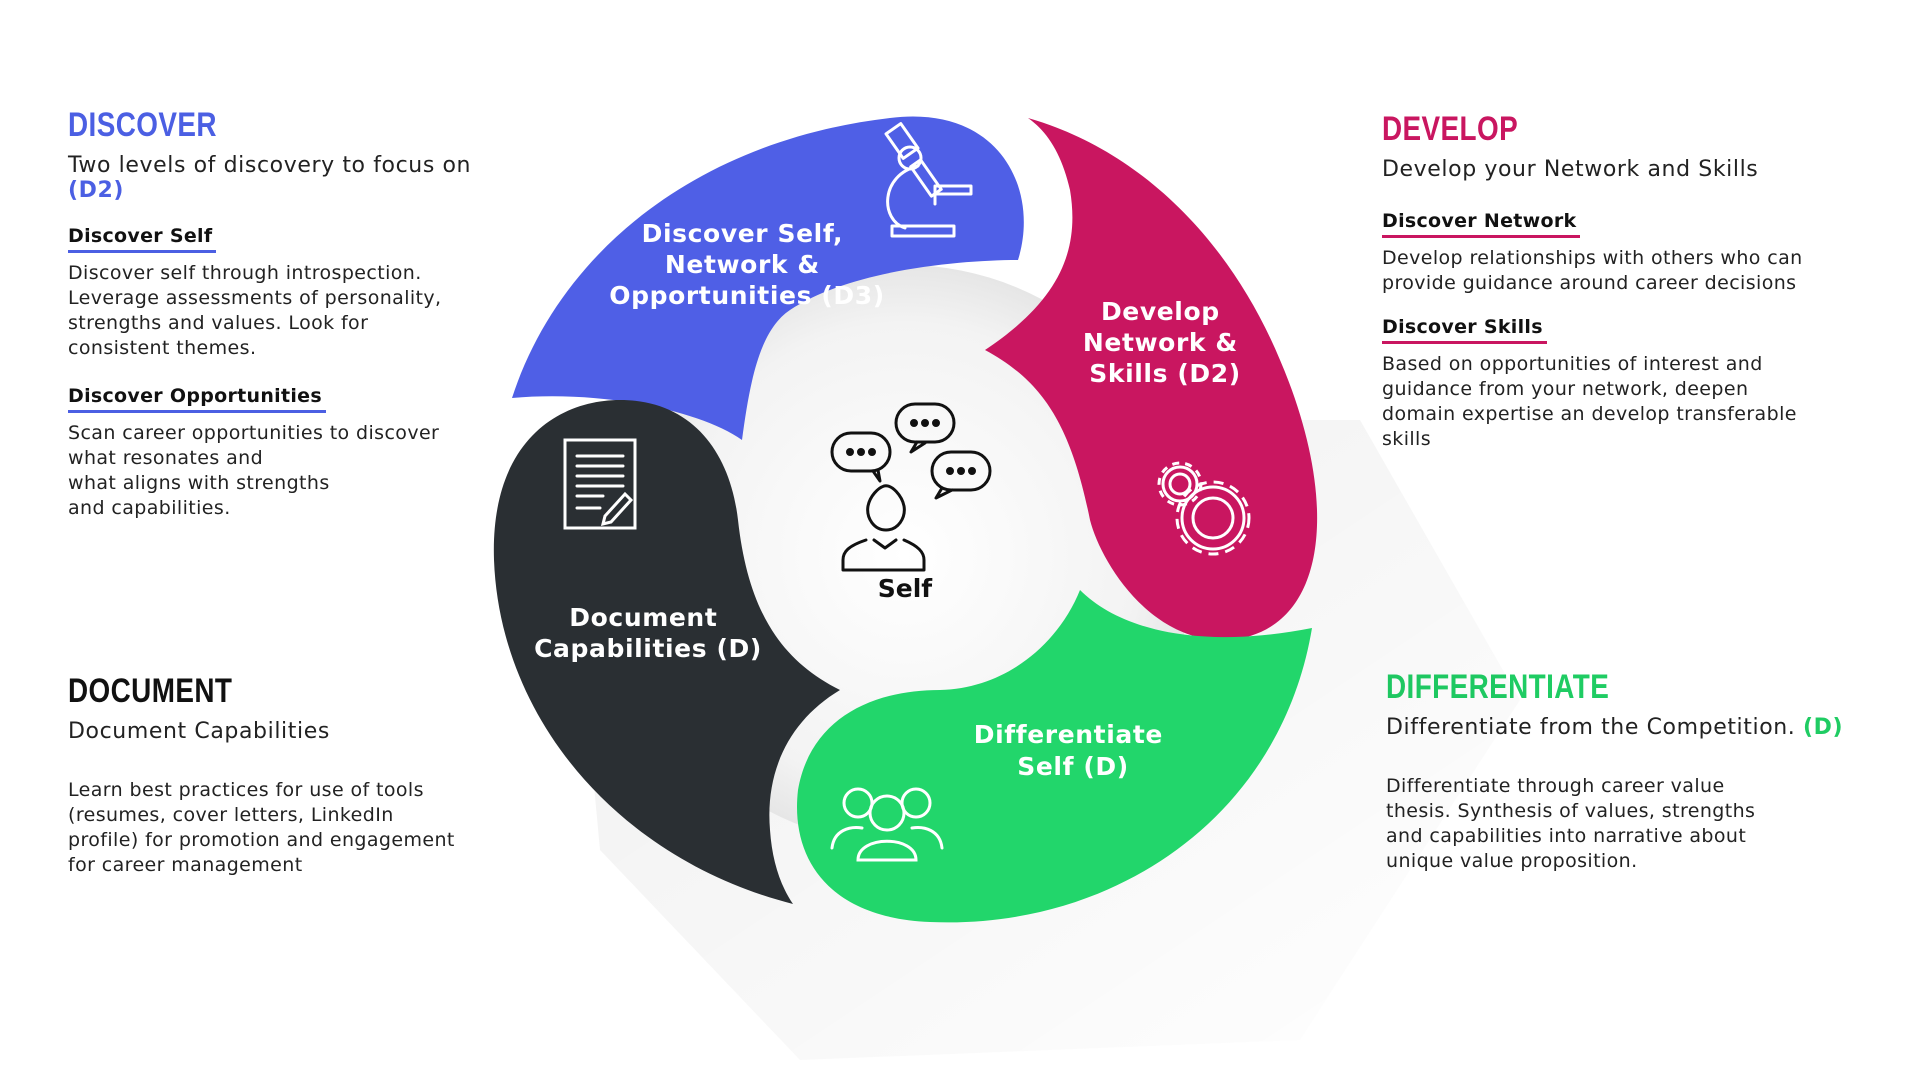  Describe the element at coordinates (197, 399) in the screenshot. I see `discover-opportunities-heading: Discover Opportunities` at that location.